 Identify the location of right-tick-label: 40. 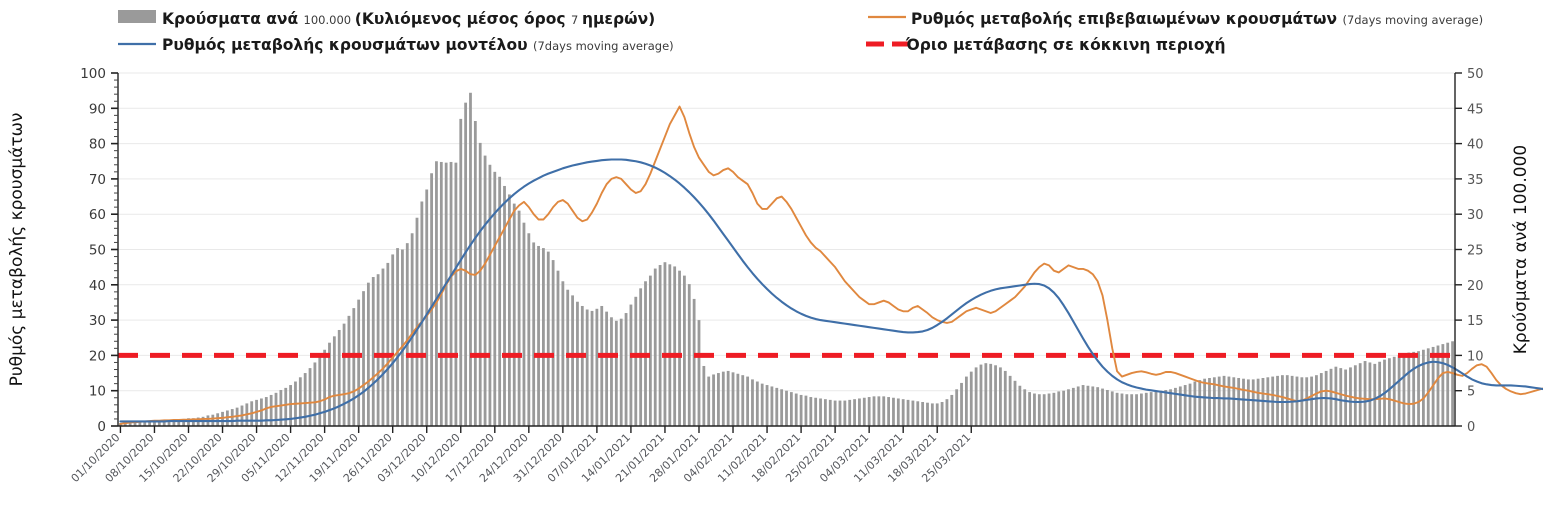
(1475, 145).